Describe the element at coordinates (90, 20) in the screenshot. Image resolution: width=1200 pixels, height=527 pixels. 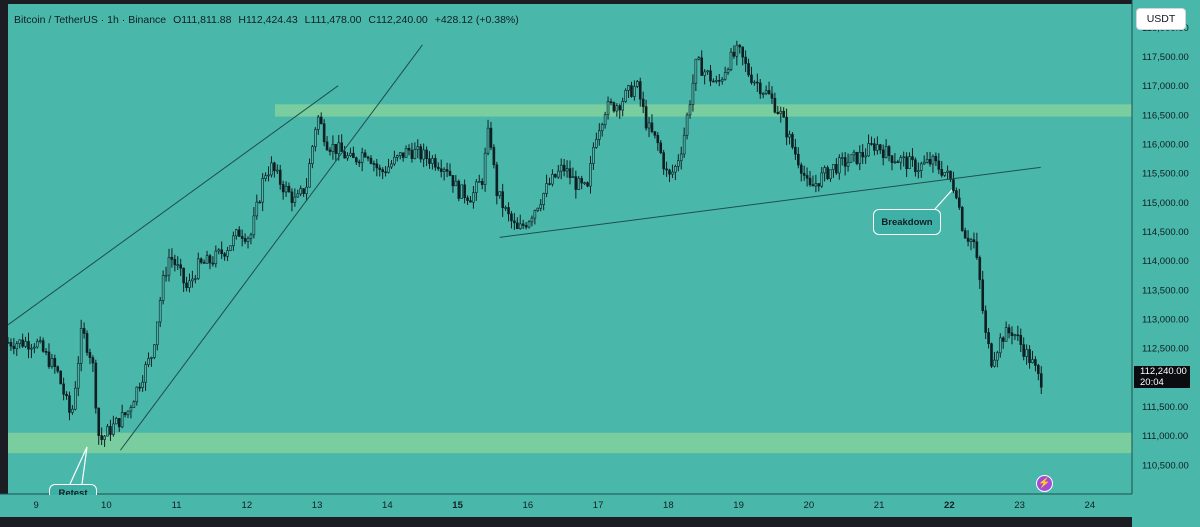
I see `symbol-name: Bitcoin / TetherUS · 1h · Binance` at that location.